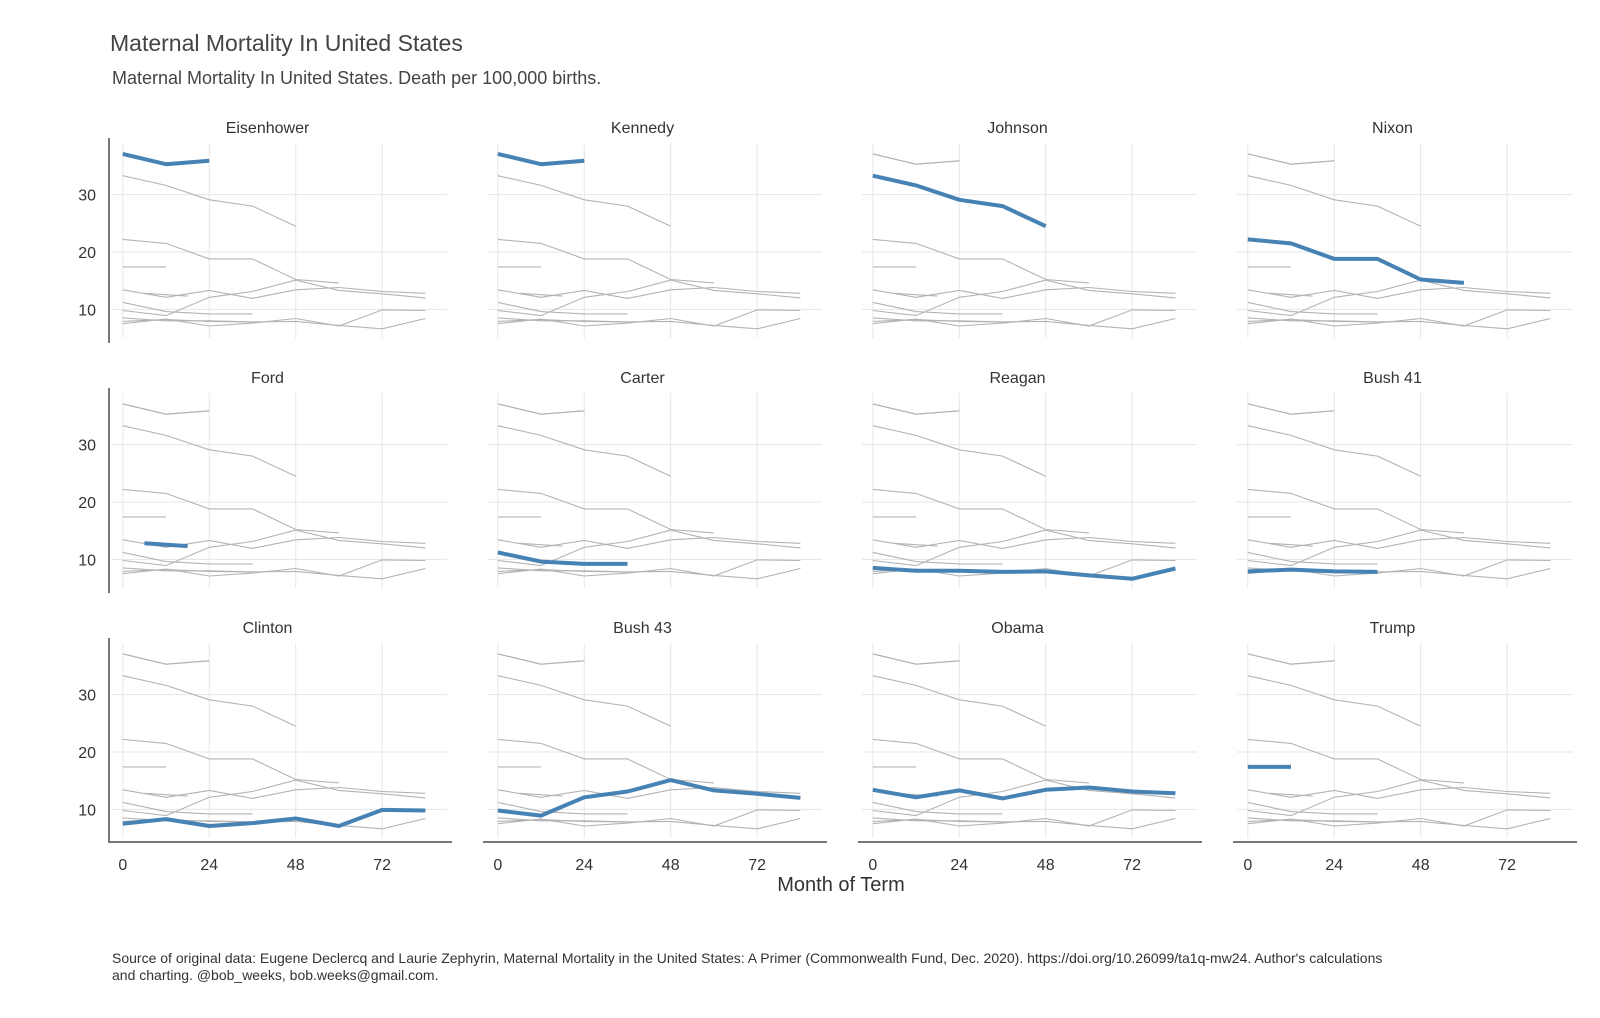 The height and width of the screenshot is (1018, 1600). What do you see at coordinates (1029, 479) in the screenshot?
I see `panel-reagan: Reagan` at bounding box center [1029, 479].